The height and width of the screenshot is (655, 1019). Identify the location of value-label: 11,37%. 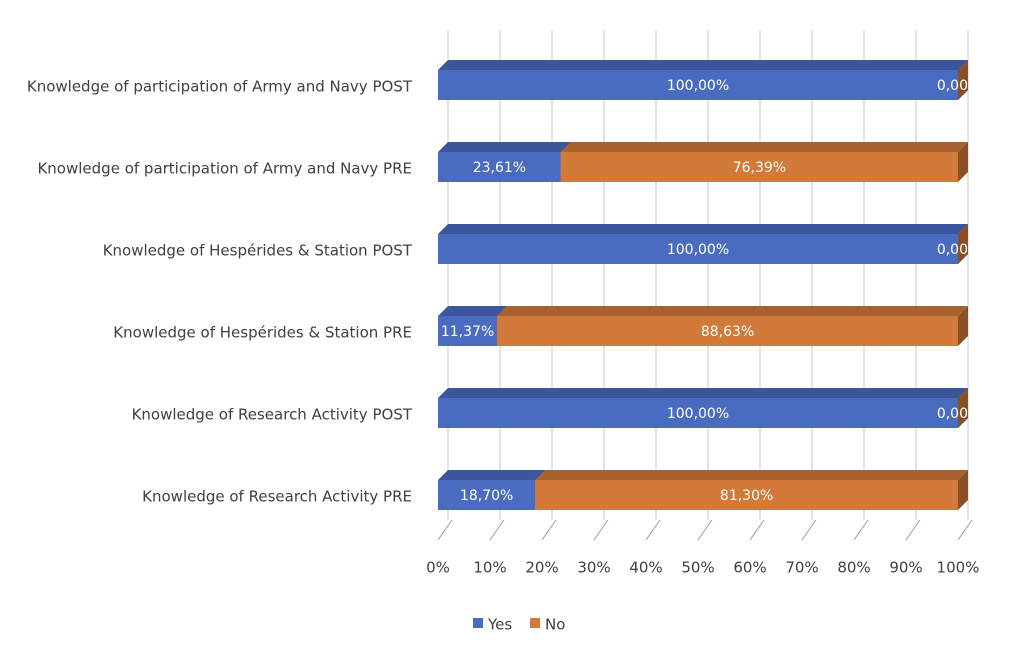
(467, 332).